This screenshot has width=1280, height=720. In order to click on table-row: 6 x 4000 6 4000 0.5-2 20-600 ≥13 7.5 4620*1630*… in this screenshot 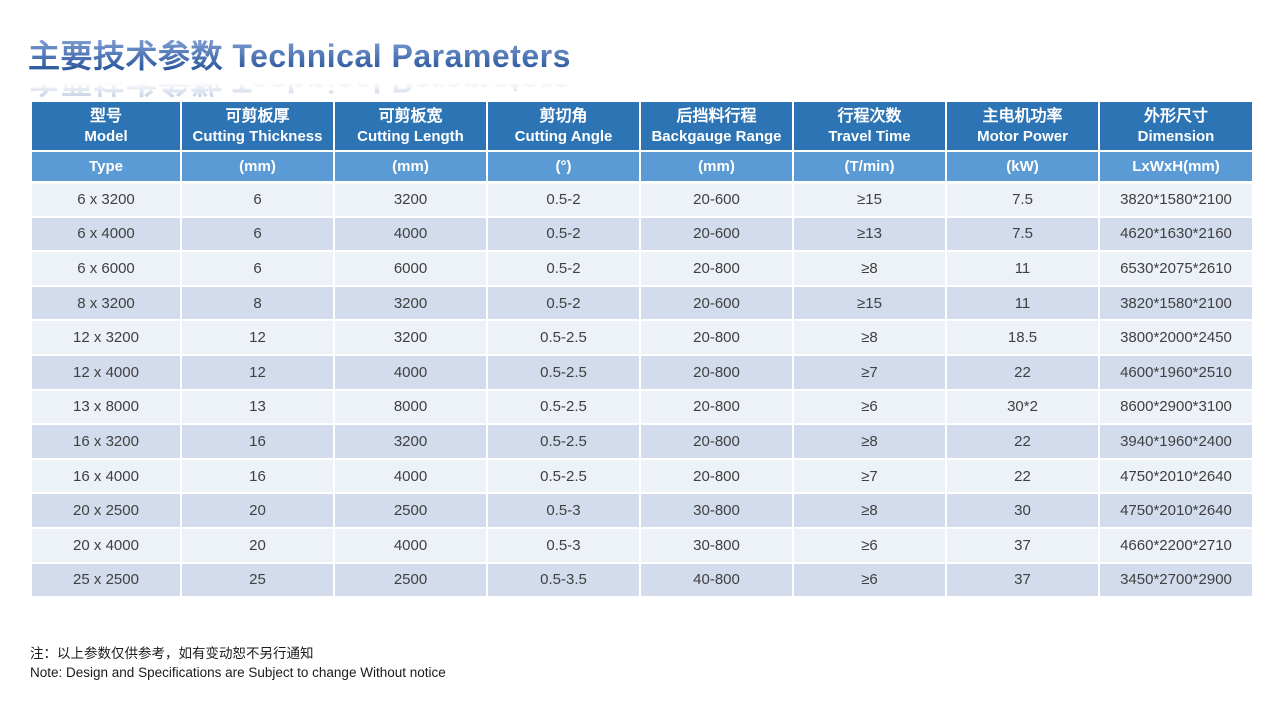, I will do `click(642, 234)`.